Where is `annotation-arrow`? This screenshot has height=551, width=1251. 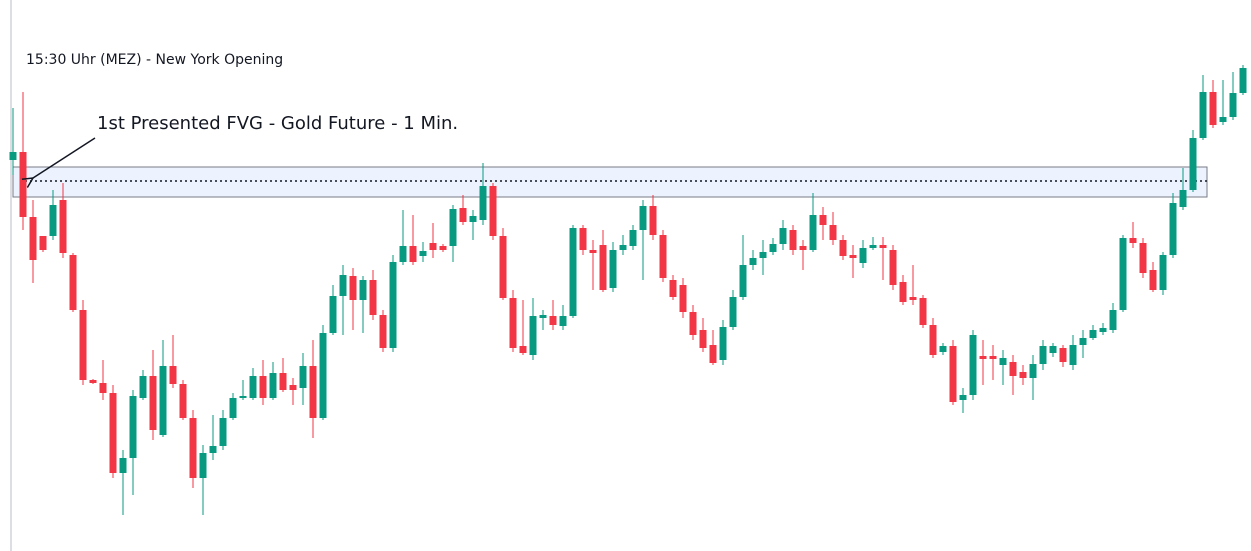
annotation-arrow is located at coordinates (64, 157).